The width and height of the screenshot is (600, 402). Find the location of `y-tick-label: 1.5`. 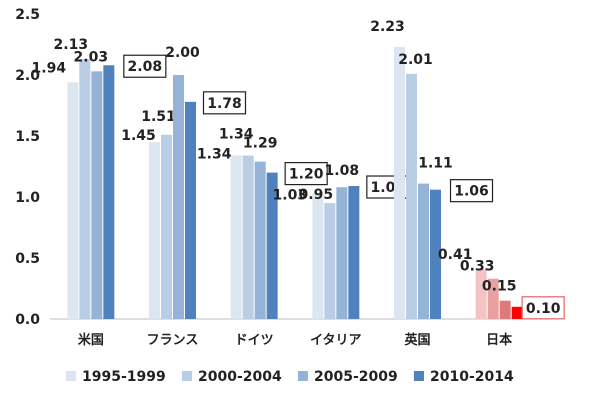

y-tick-label: 1.5 is located at coordinates (27, 137).